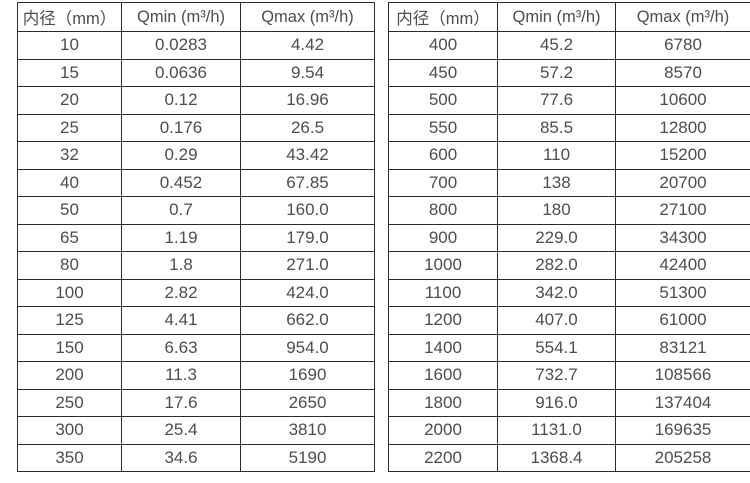 The height and width of the screenshot is (483, 750). I want to click on table-row: 1100 342.0 51300, so click(569, 292).